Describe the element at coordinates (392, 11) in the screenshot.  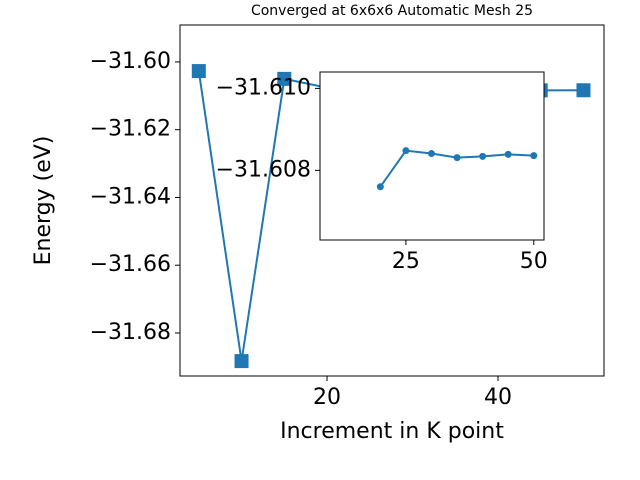
I see `chart-title: Converged at 6x6x6 Automatic Mesh 25` at that location.